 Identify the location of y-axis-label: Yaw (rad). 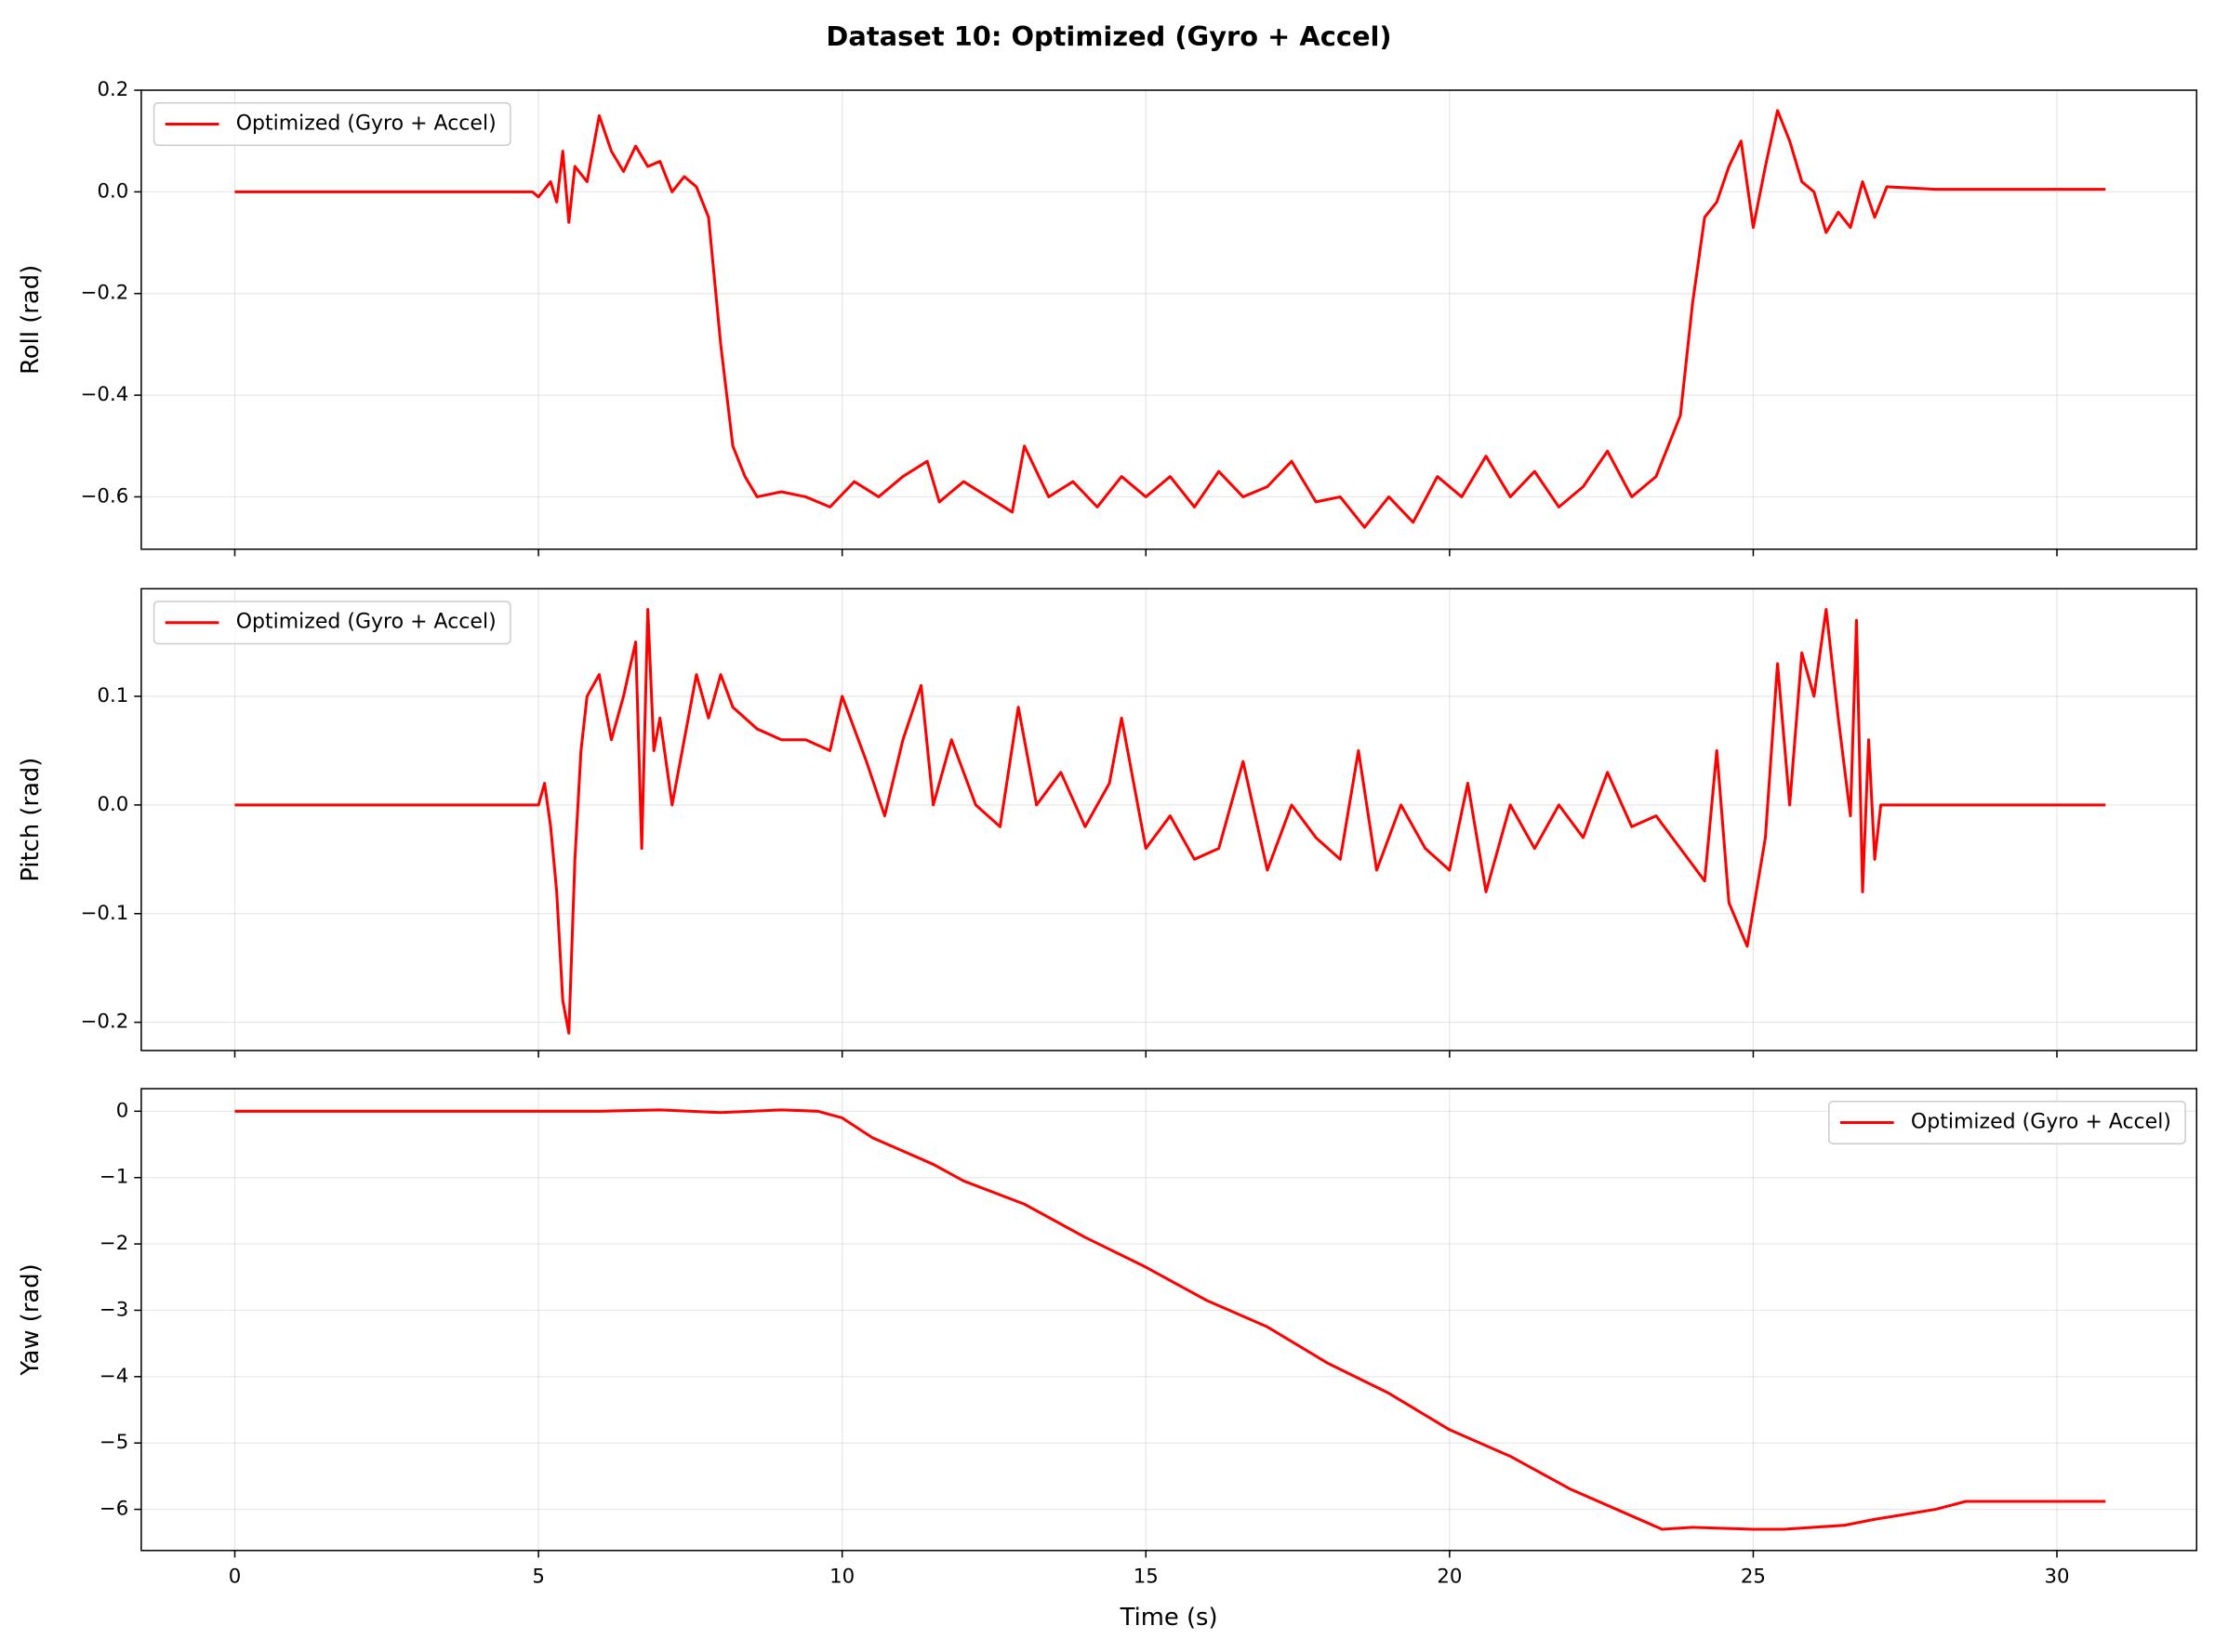
(31, 1319).